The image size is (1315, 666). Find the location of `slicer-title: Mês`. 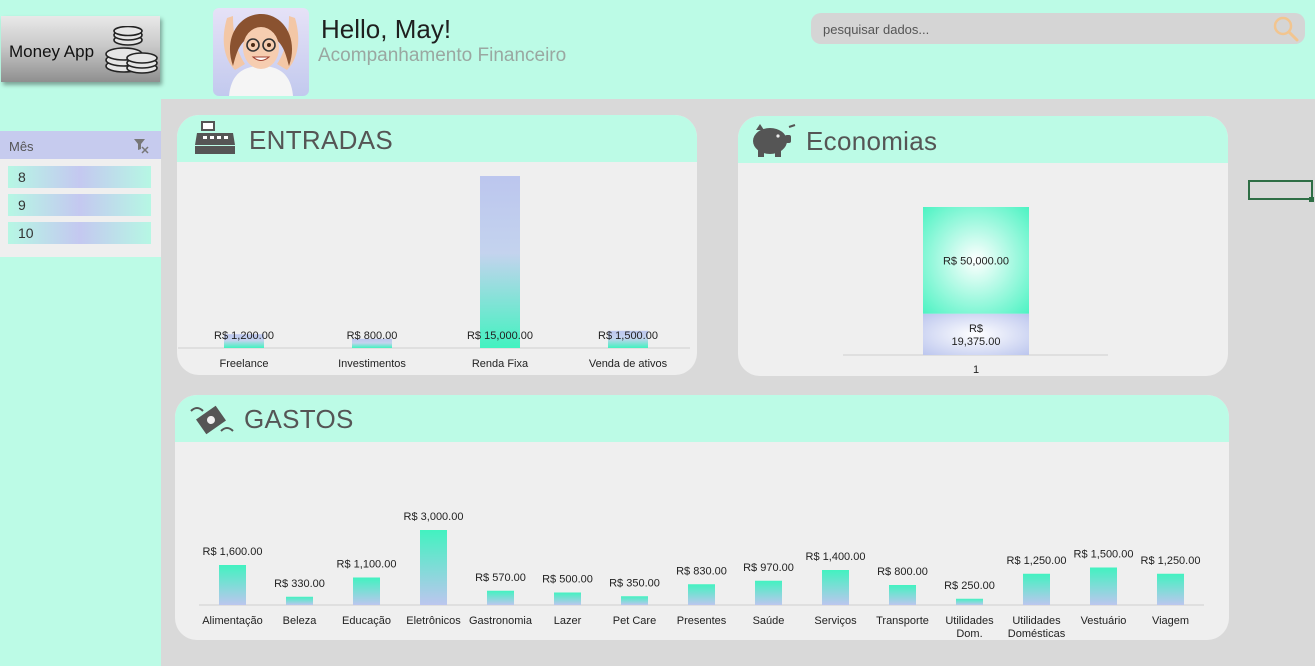

slicer-title: Mês is located at coordinates (21, 146).